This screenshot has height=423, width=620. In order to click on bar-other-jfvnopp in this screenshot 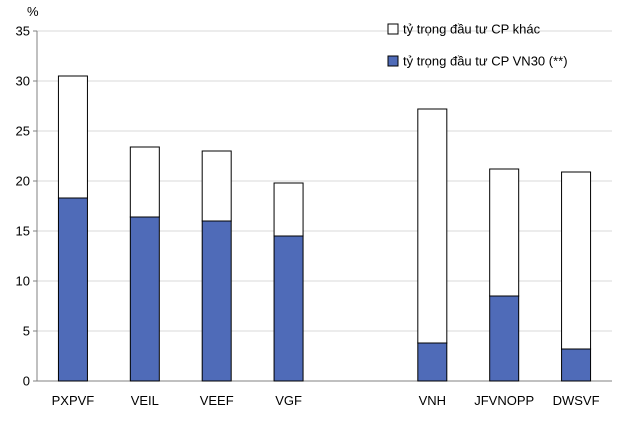, I will do `click(504, 232)`.